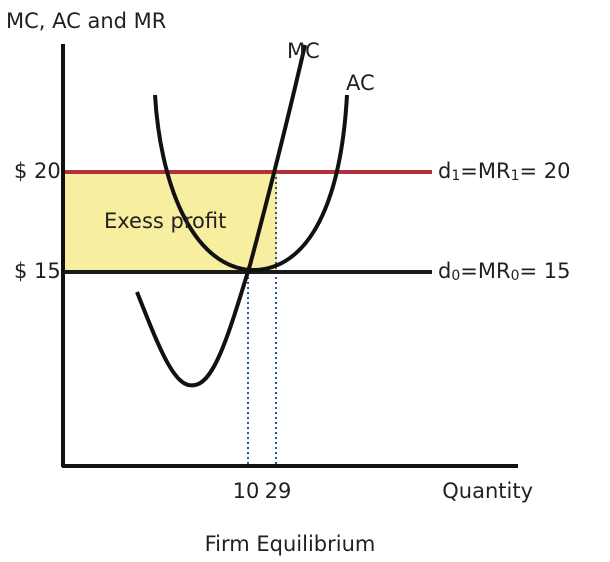 This screenshot has height=562, width=610. What do you see at coordinates (360, 83) in the screenshot?
I see `ac-label: AC` at bounding box center [360, 83].